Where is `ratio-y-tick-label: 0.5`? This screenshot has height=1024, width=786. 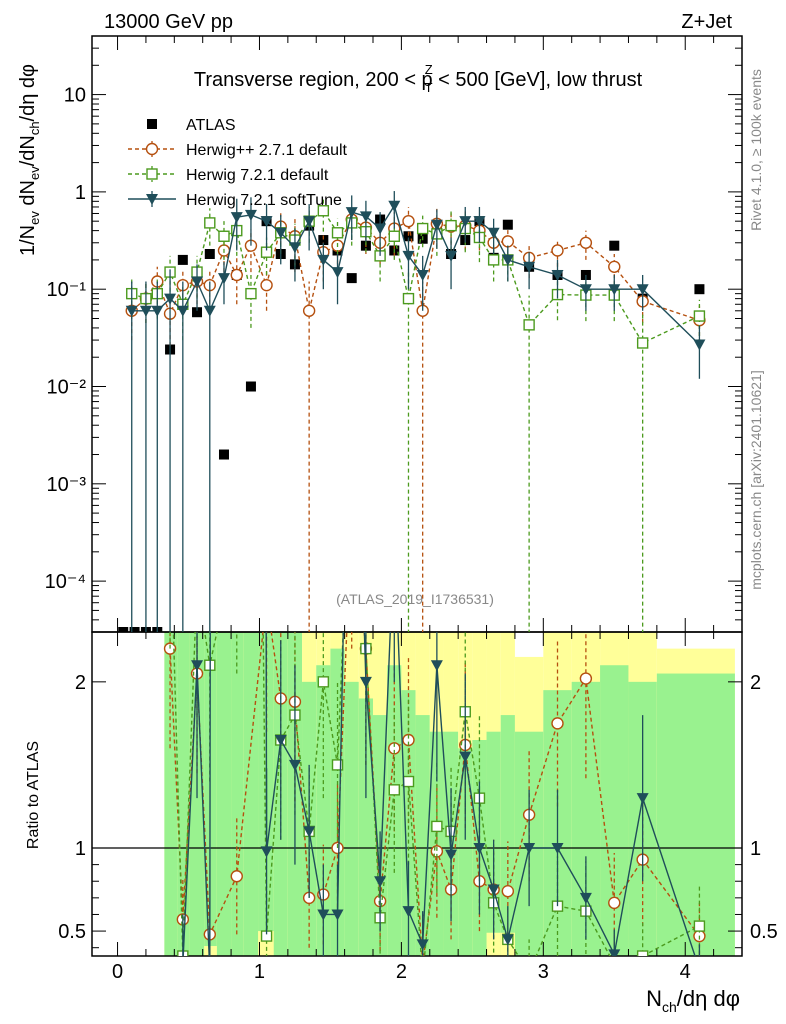
ratio-y-tick-label: 0.5 is located at coordinates (72, 932).